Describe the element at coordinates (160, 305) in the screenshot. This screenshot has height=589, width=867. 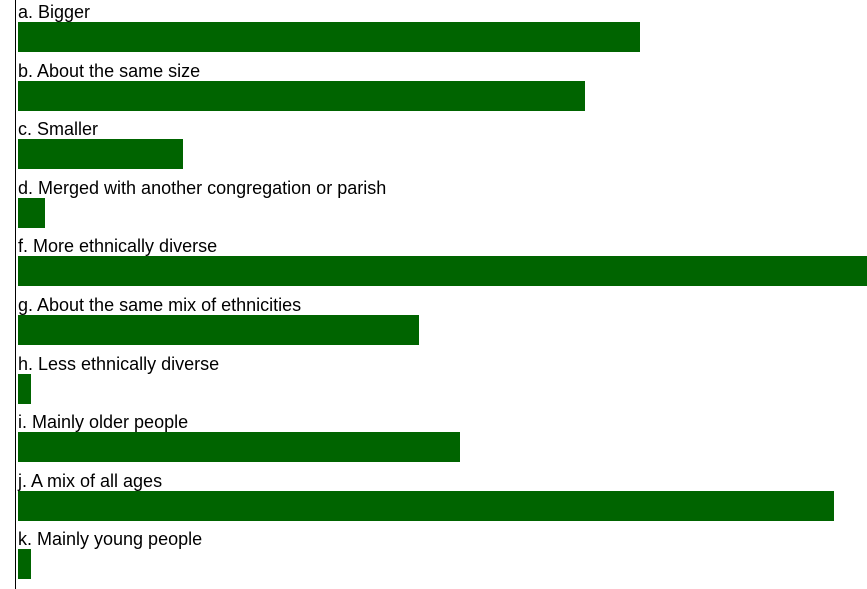
I see `category-label: g. About the same mix of ethnicities` at that location.